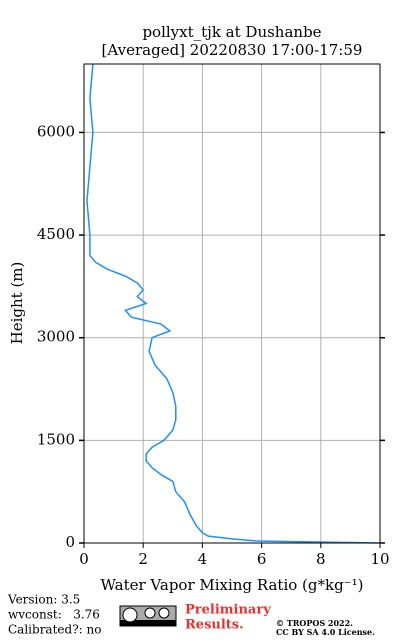 The height and width of the screenshot is (640, 400). What do you see at coordinates (56, 234) in the screenshot?
I see `y-tick-label: 4500` at bounding box center [56, 234].